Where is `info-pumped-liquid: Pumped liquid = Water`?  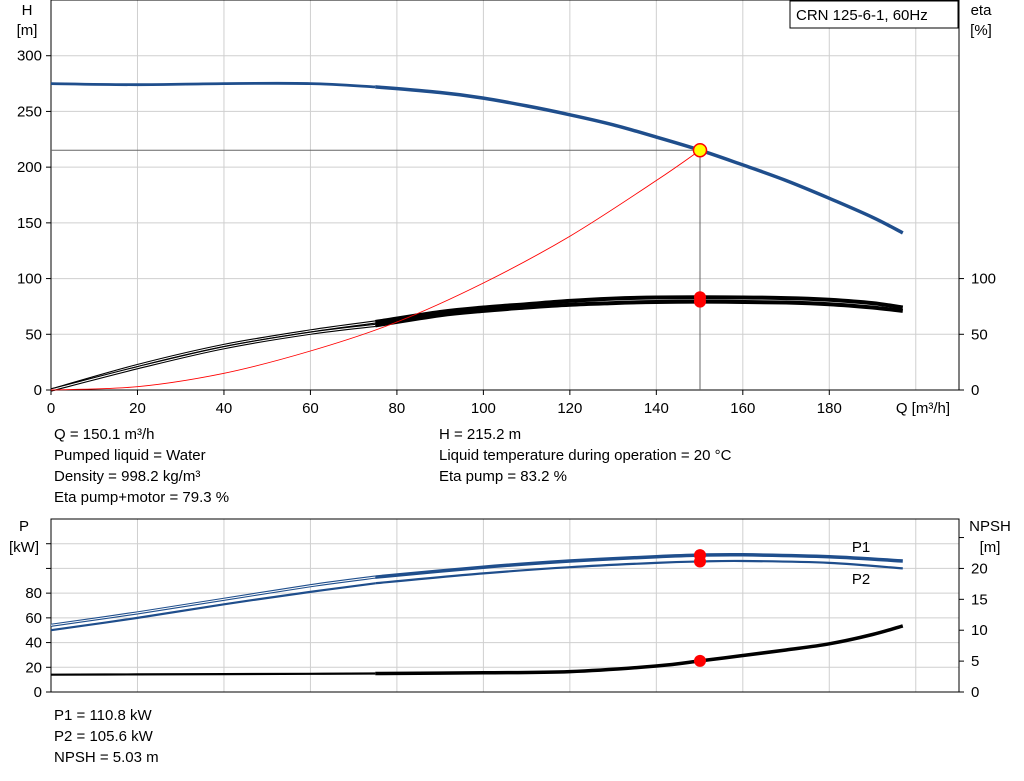
info-pumped-liquid: Pumped liquid = Water is located at coordinates (130, 455).